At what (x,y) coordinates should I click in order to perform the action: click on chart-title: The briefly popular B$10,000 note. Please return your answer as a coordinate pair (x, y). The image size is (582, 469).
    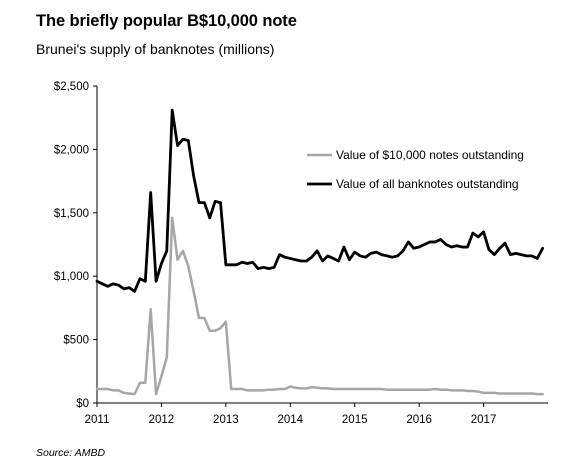
    Looking at the image, I should click on (166, 21).